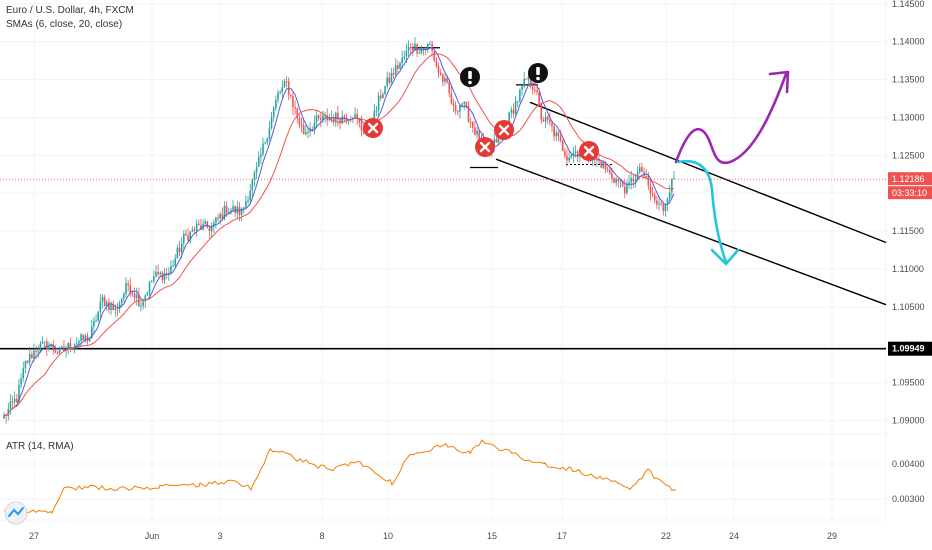 The height and width of the screenshot is (550, 932). Describe the element at coordinates (388, 536) in the screenshot. I see `time-tick-label: 10` at that location.